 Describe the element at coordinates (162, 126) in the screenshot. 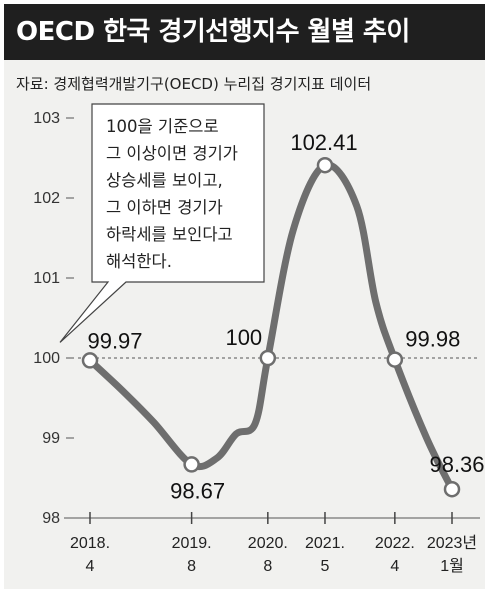

I see `annotation-line: 100을 기준으로` at that location.